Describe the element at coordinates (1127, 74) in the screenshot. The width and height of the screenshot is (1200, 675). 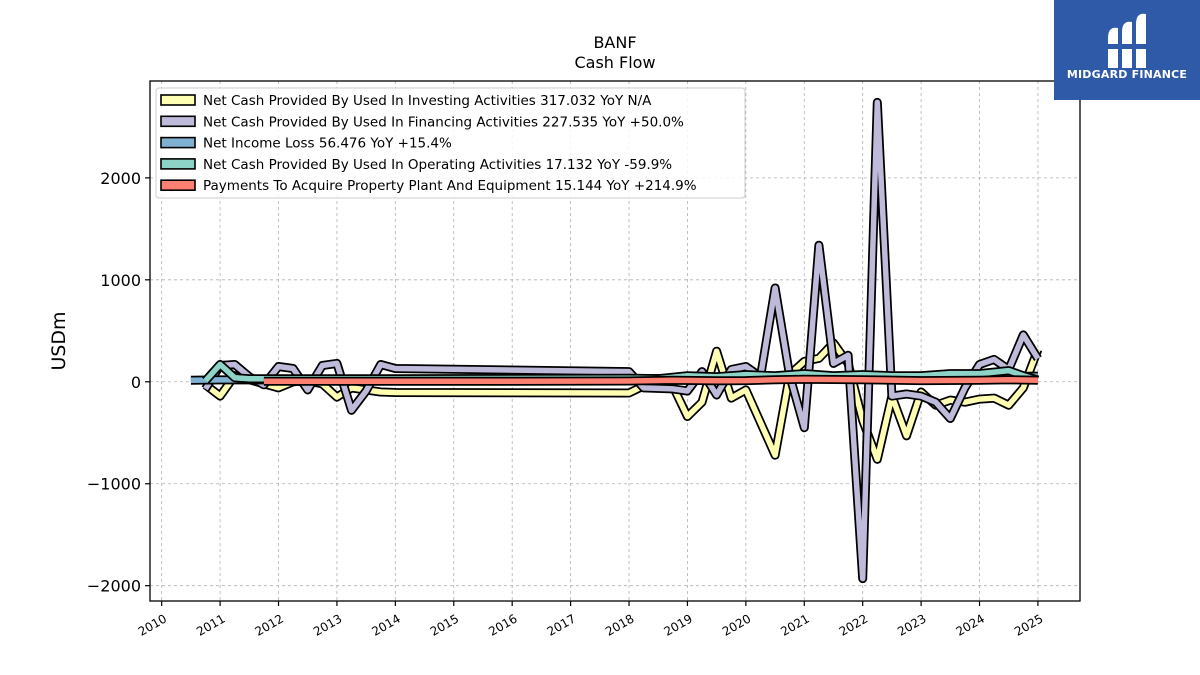
I see `brand-name: MIDGARD FINANCE` at that location.